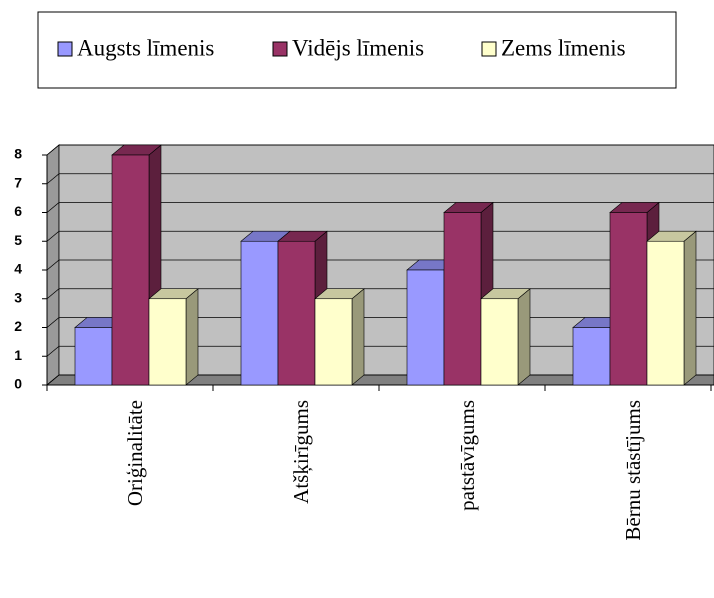  I want to click on y-tick-label: 3, so click(18, 297).